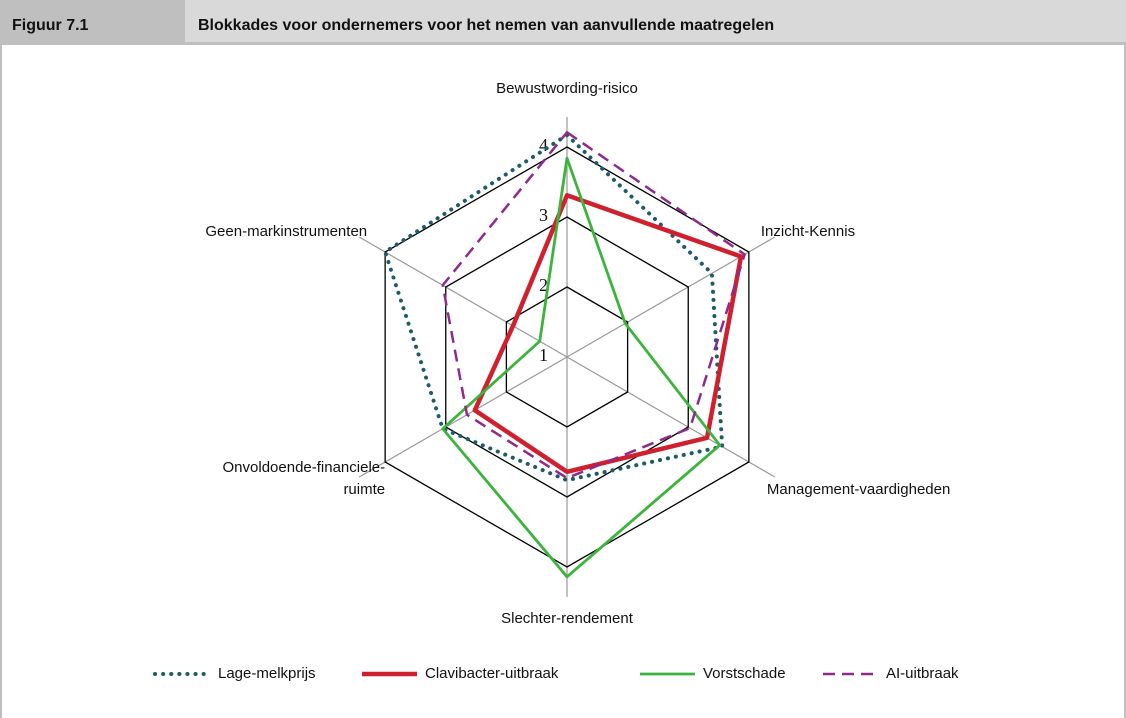 The image size is (1126, 718). What do you see at coordinates (304, 478) in the screenshot?
I see `category-label: Onvoldoende-financiele-ruimte` at bounding box center [304, 478].